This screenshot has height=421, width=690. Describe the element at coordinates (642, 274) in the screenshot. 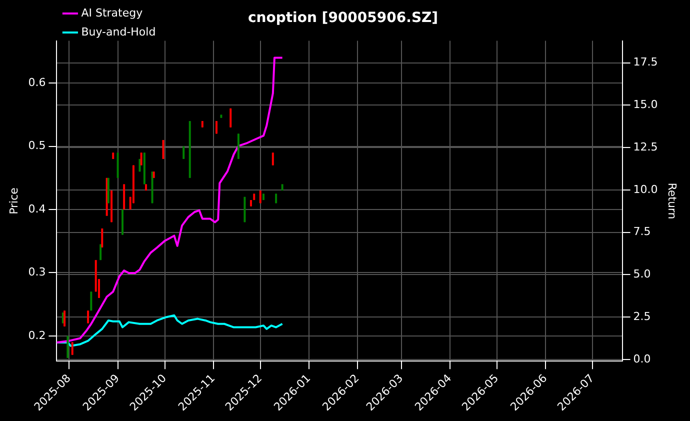

I see `y2-tick-label: 5.0` at that location.